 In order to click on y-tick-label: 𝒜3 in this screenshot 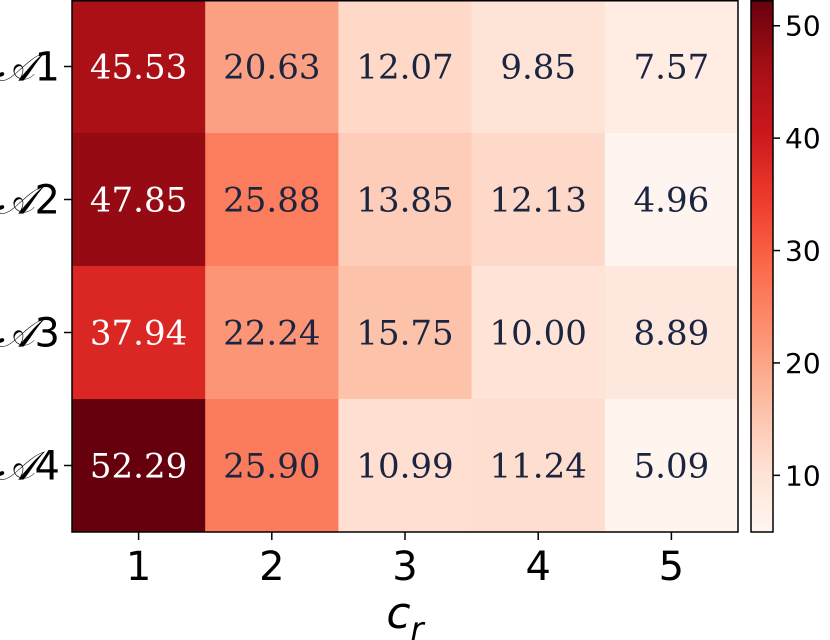, I will do `click(30, 334)`.